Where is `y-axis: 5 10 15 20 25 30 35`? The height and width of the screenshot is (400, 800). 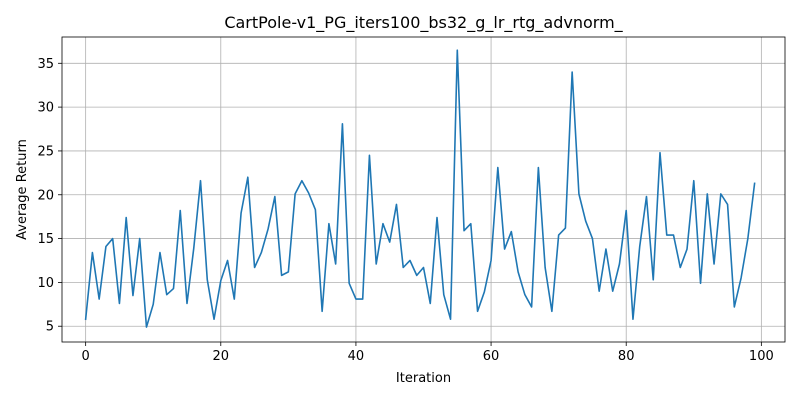
y-axis: 5 10 15 20 25 30 35 is located at coordinates (49, 196).